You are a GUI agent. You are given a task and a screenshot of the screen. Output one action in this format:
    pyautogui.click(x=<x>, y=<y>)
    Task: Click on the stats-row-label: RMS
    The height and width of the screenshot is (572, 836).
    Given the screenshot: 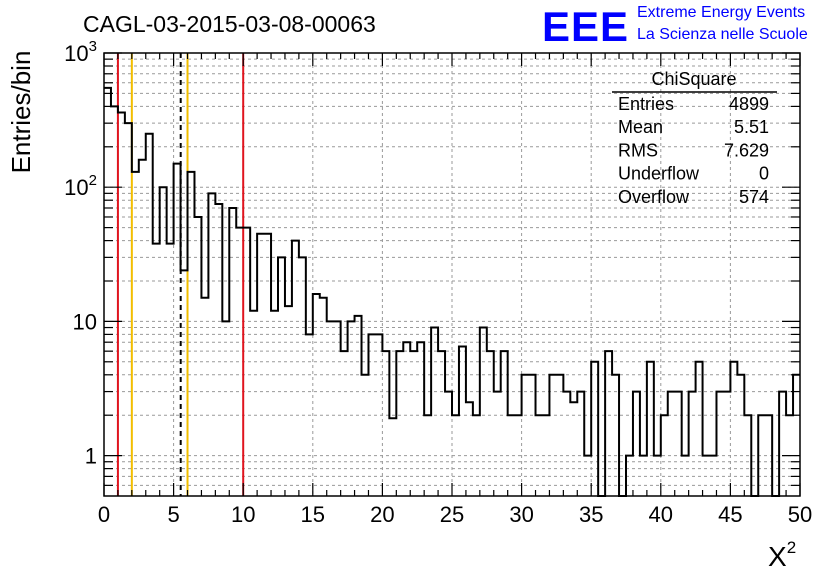 What is the action you would take?
    pyautogui.click(x=638, y=150)
    